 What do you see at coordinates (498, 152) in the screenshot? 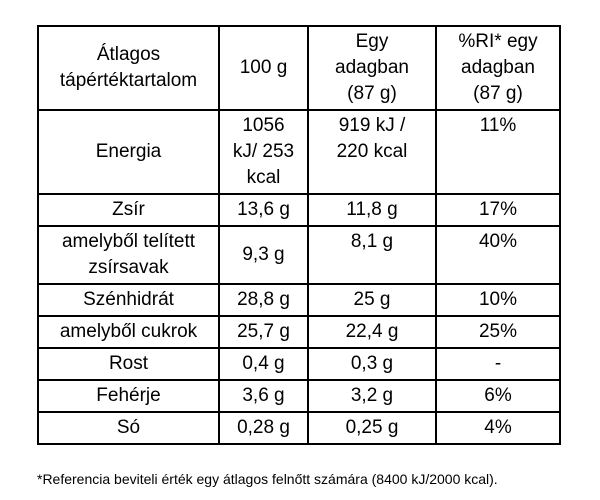
I see `value-ri: 11%` at bounding box center [498, 152].